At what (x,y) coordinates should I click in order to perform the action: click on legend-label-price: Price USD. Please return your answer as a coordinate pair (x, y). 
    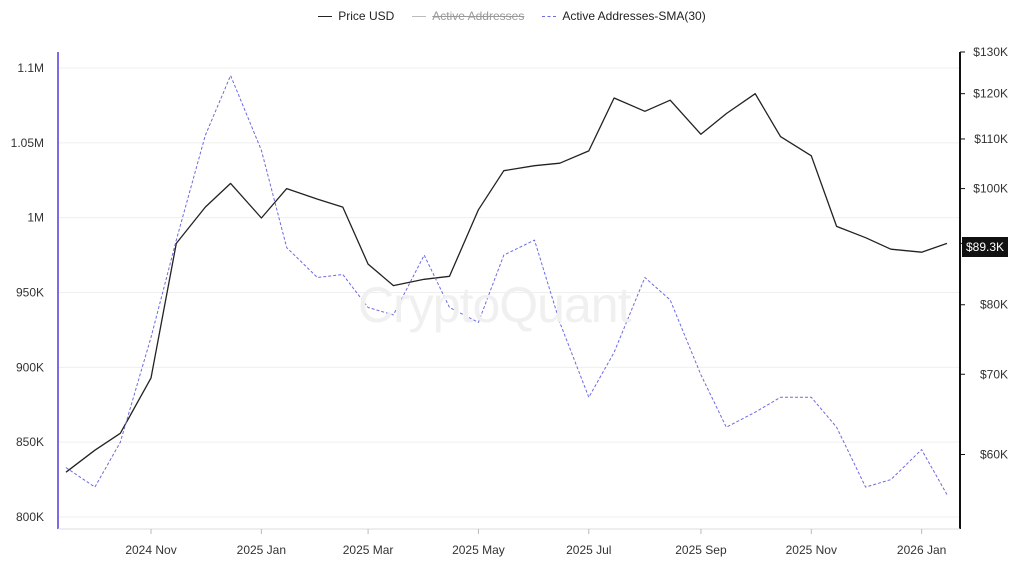
    Looking at the image, I should click on (366, 16).